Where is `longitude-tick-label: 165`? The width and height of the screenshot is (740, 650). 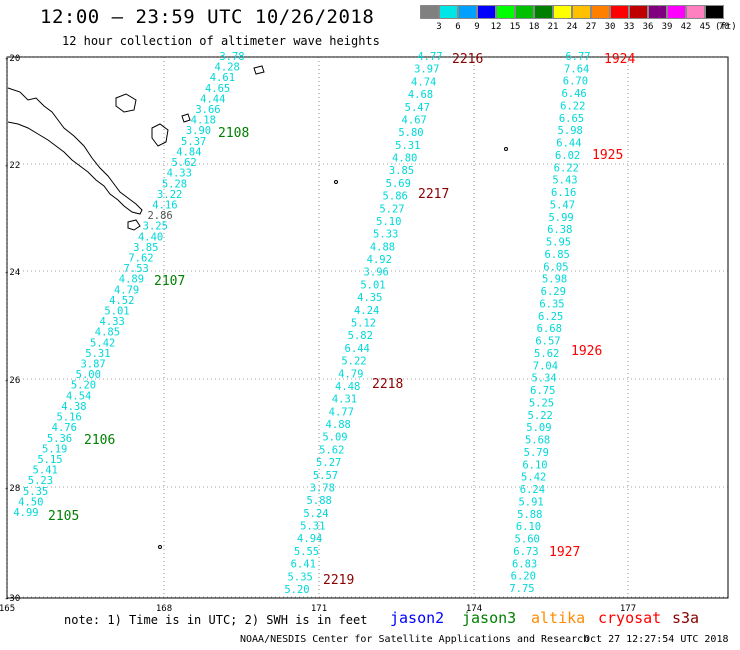
longitude-tick-label: 165 is located at coordinates (7, 609).